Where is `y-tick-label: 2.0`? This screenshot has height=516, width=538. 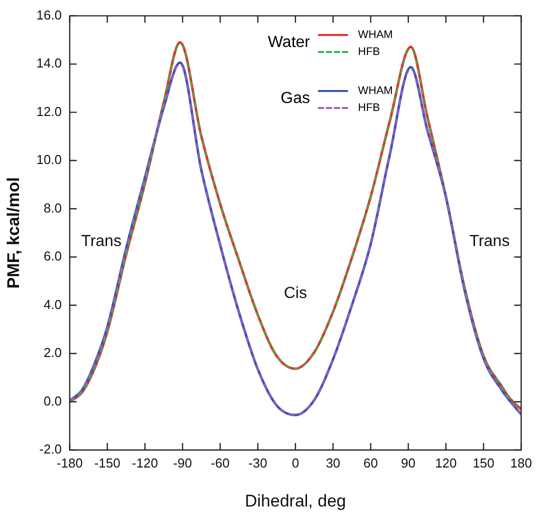 y-tick-label: 2.0 is located at coordinates (53, 352).